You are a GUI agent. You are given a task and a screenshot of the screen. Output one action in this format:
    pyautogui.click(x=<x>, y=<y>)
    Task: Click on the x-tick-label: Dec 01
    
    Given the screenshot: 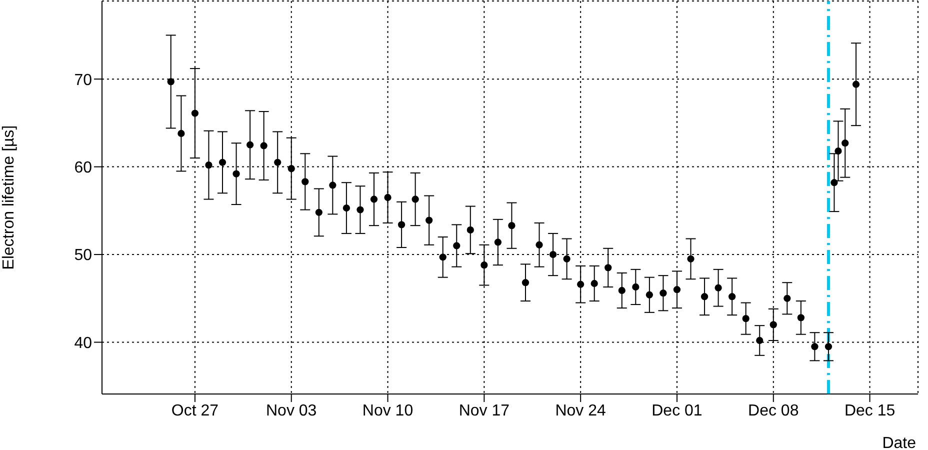 What is the action you would take?
    pyautogui.click(x=677, y=411)
    